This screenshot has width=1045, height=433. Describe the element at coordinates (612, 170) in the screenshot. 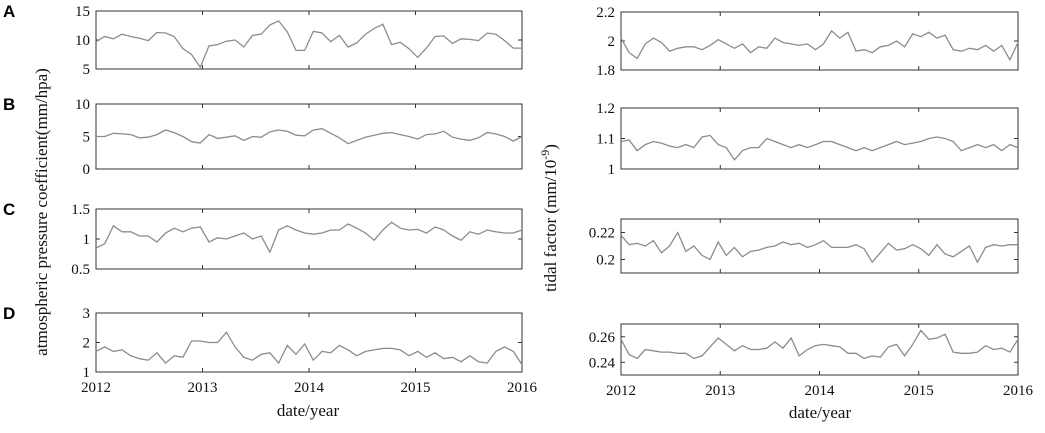

I see `right-panel-2-ytick-label: 1` at that location.